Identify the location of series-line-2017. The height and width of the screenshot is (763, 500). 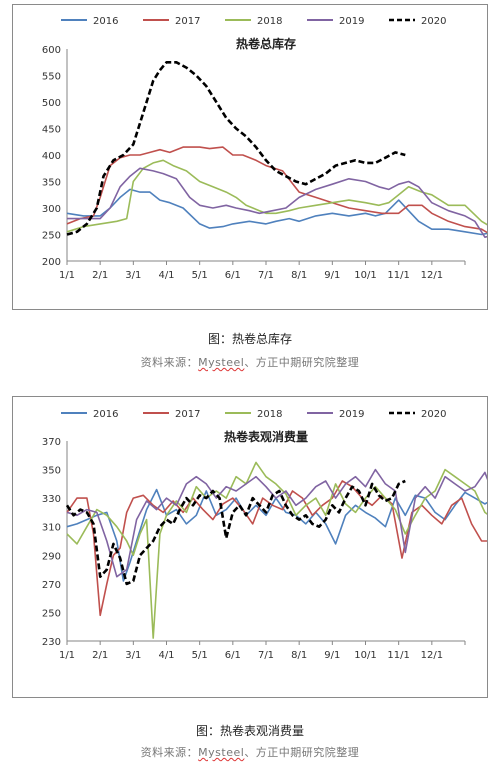
(276, 190).